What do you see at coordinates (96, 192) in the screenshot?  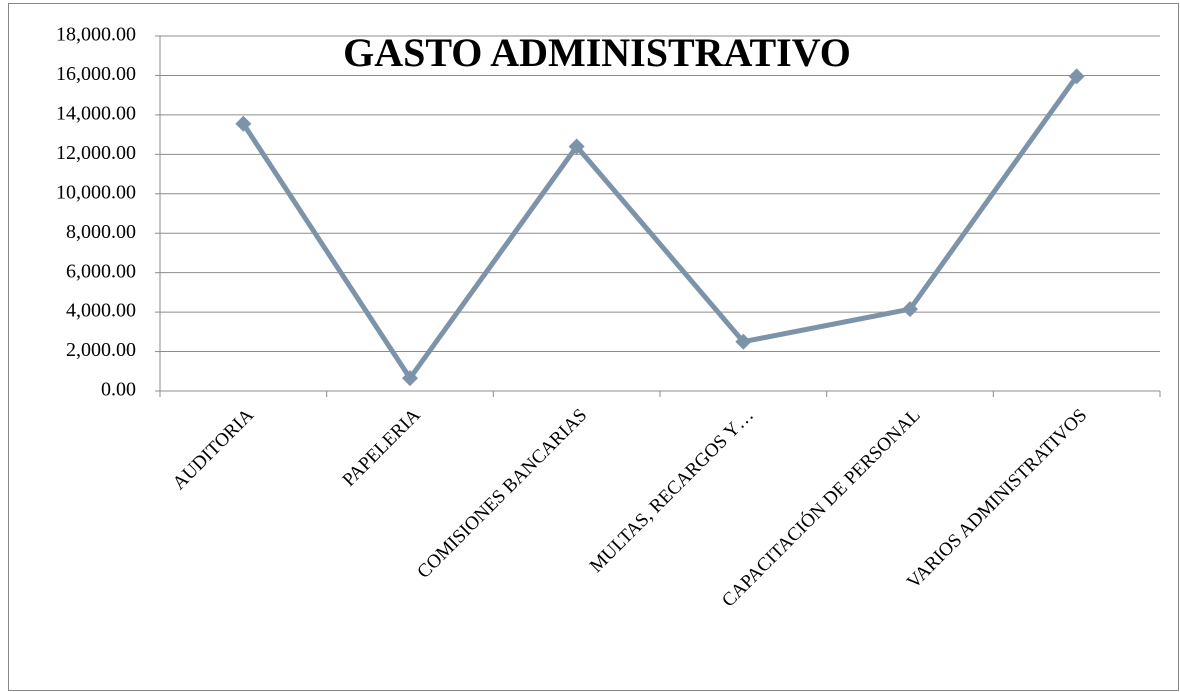 I see `y-tick-label: 10,000.00` at bounding box center [96, 192].